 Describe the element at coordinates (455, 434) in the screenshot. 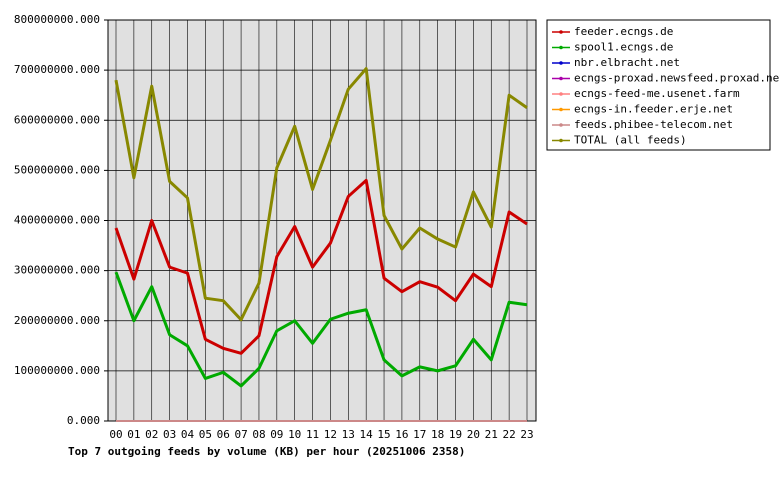

I see `x-tick-label: 19` at that location.